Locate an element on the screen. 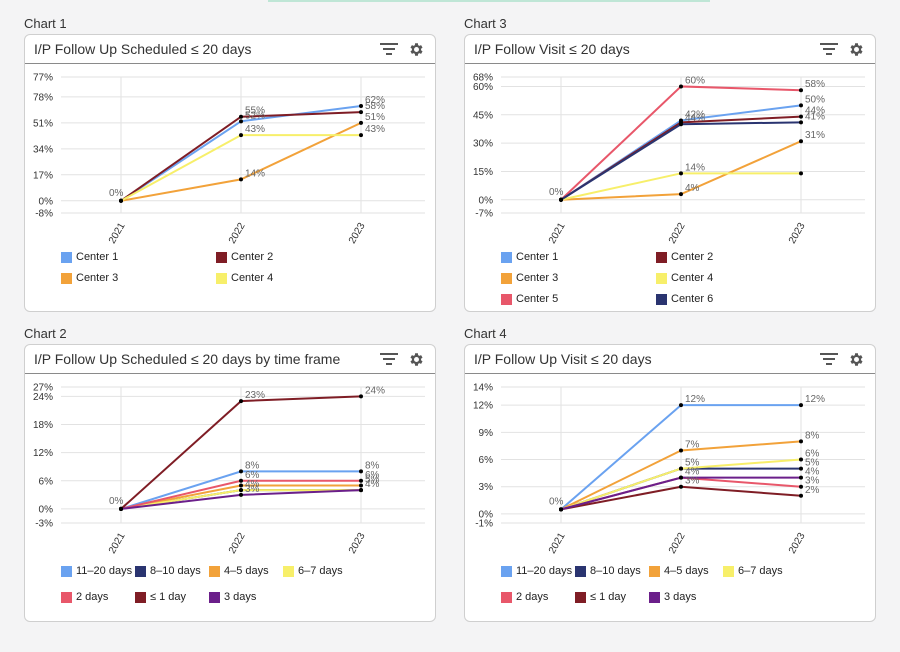  x-tick-label: 2022 is located at coordinates (237, 543).